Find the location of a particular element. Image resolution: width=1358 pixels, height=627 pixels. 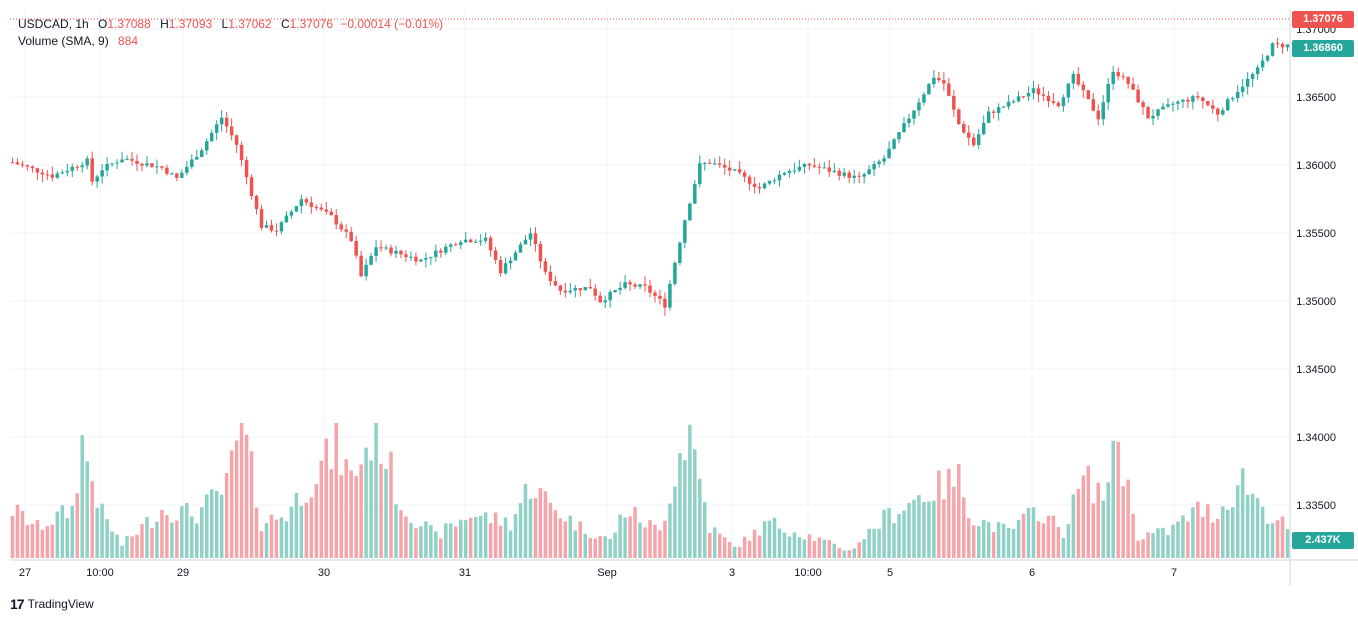

price-tick-label: 1.36000 is located at coordinates (1316, 166).